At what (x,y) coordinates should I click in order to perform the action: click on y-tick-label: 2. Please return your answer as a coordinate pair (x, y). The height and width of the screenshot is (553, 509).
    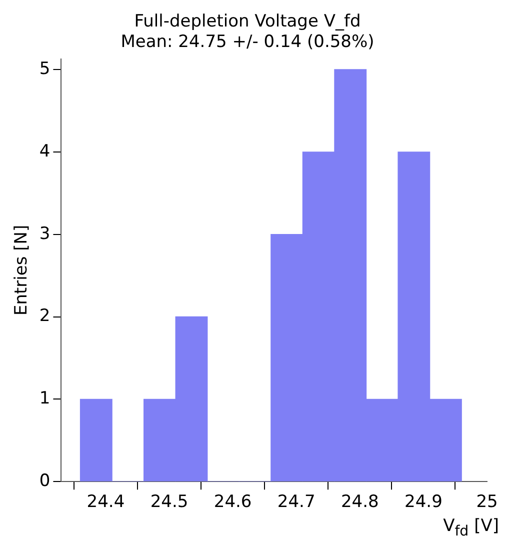
    Looking at the image, I should click on (44, 316).